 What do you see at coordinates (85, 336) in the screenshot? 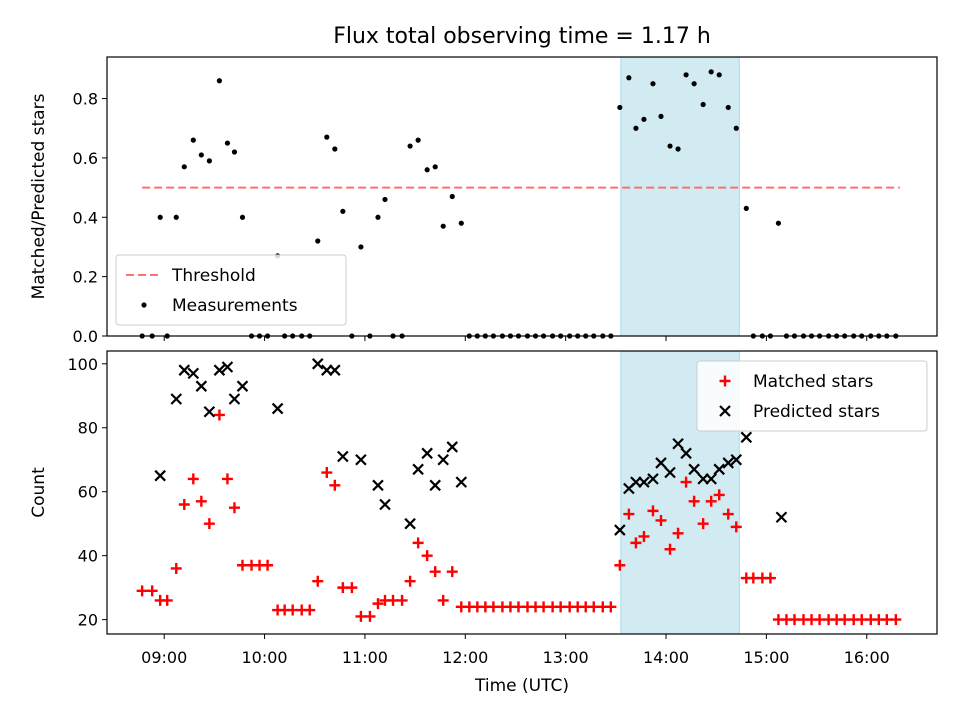
I see `y-tick-label: 0.0` at bounding box center [85, 336].